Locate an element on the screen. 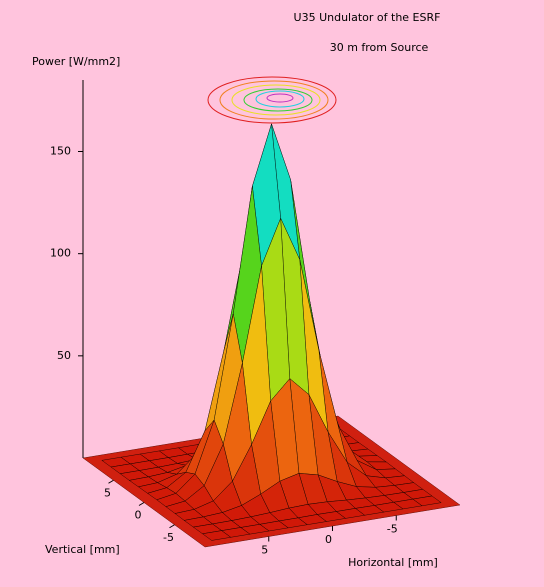  x-tick-label: 5 is located at coordinates (264, 550).